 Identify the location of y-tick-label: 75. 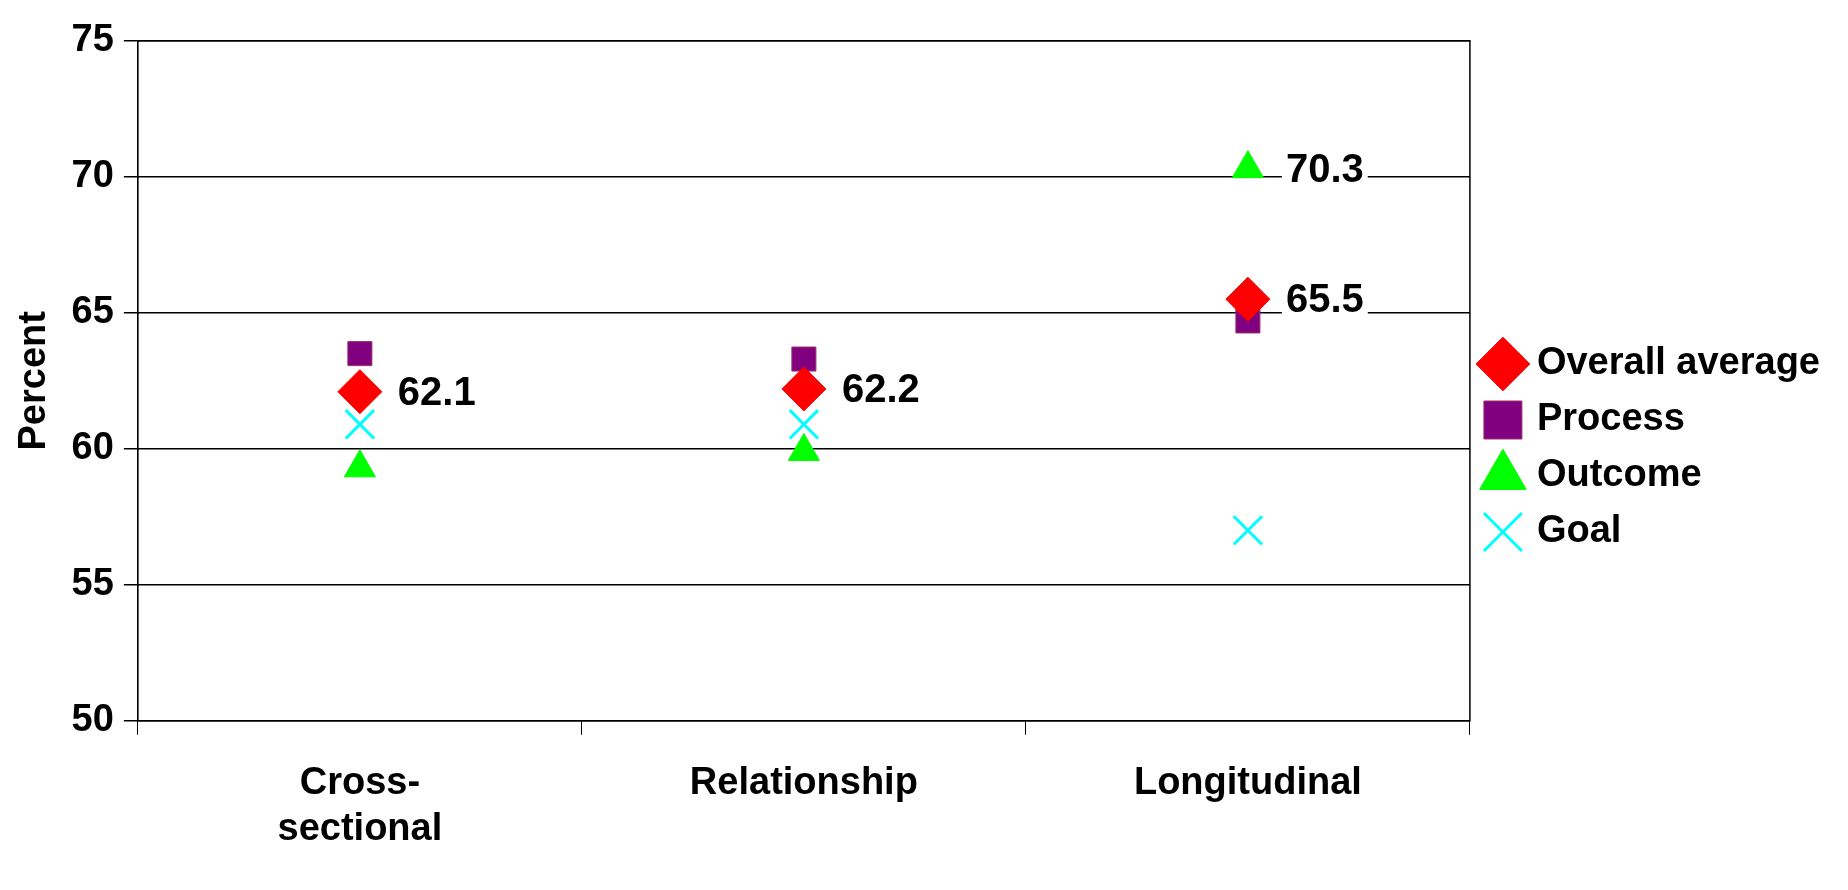
(92, 38).